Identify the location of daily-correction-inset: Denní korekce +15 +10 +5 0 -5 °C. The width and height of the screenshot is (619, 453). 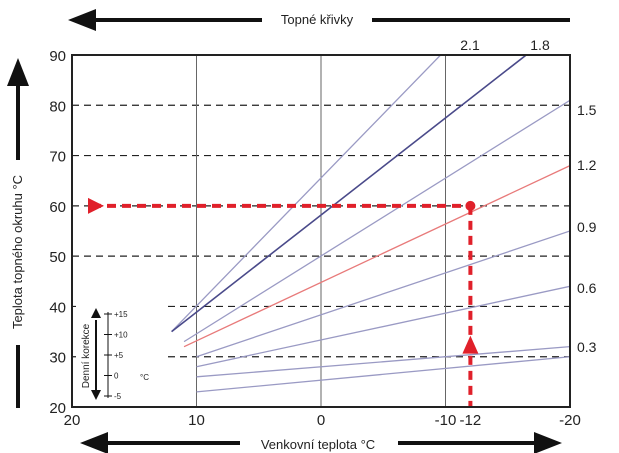
(122, 352).